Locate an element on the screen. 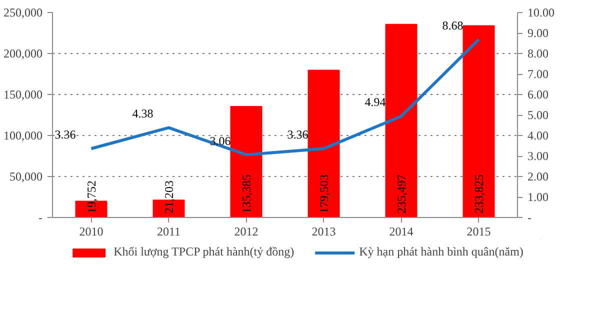  x-tick-label: 2015 is located at coordinates (478, 231).